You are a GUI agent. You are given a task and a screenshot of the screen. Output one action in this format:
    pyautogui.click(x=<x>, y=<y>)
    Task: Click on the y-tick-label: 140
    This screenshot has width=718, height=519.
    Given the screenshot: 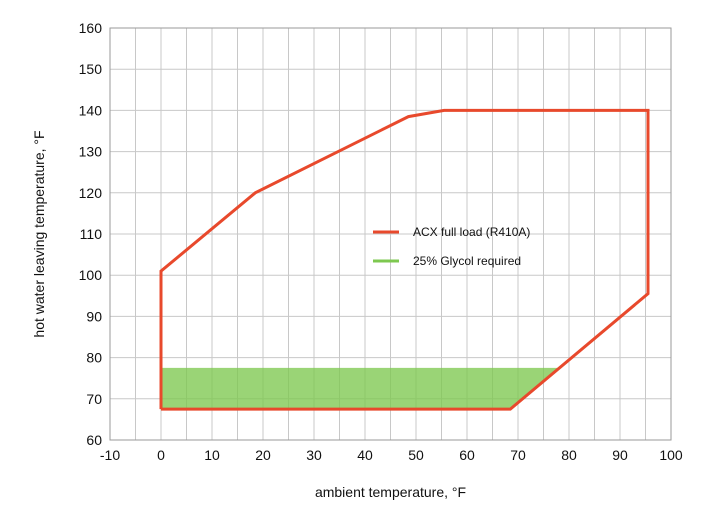 What is the action you would take?
    pyautogui.click(x=91, y=110)
    